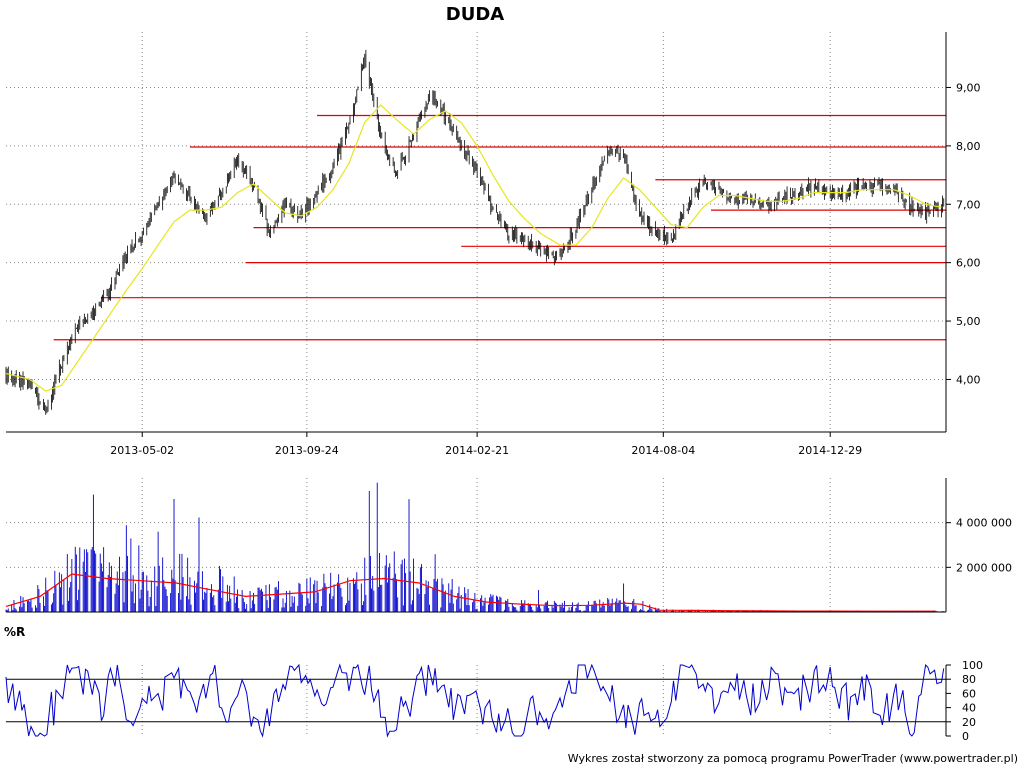 The height and width of the screenshot is (768, 1024). Describe the element at coordinates (307, 450) in the screenshot. I see `x-tick-label-1: 2013-09-24` at that location.